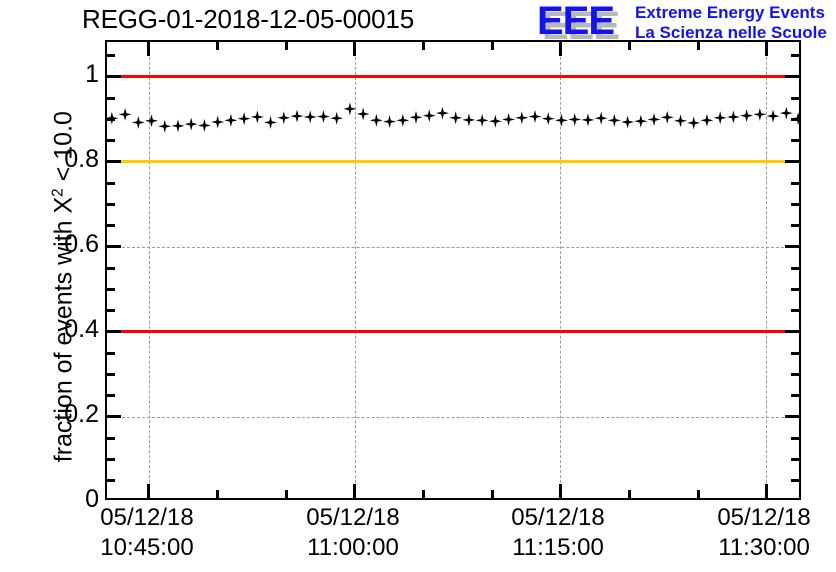 The width and height of the screenshot is (836, 572). I want to click on x-tick-label-time: 11:00:00, so click(353, 547).